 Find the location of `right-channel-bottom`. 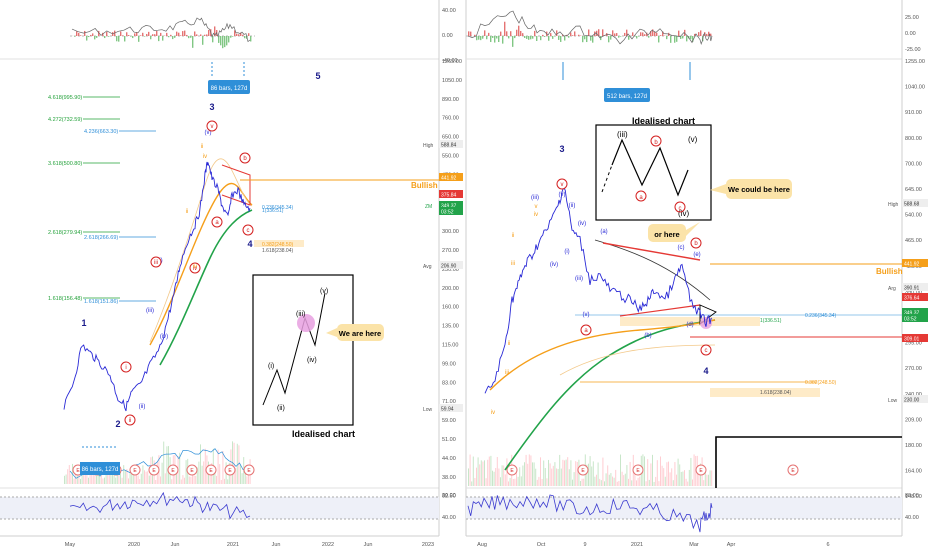

right-channel-bottom is located at coordinates (660, 310).